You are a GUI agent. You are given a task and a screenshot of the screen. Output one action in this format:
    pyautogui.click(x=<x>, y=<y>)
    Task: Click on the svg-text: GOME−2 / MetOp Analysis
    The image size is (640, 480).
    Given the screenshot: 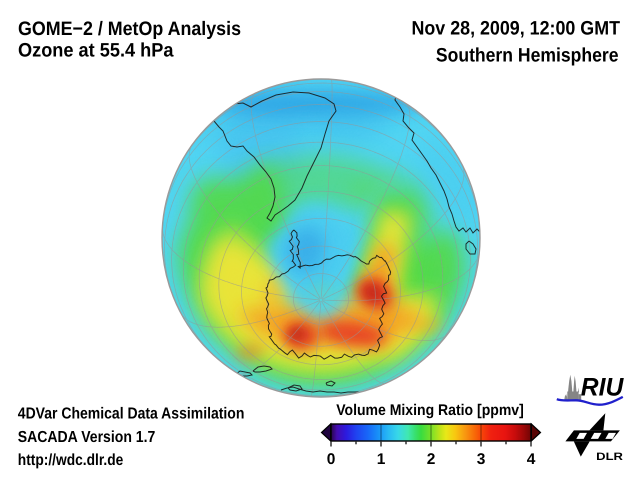 What is the action you would take?
    pyautogui.click(x=129, y=29)
    